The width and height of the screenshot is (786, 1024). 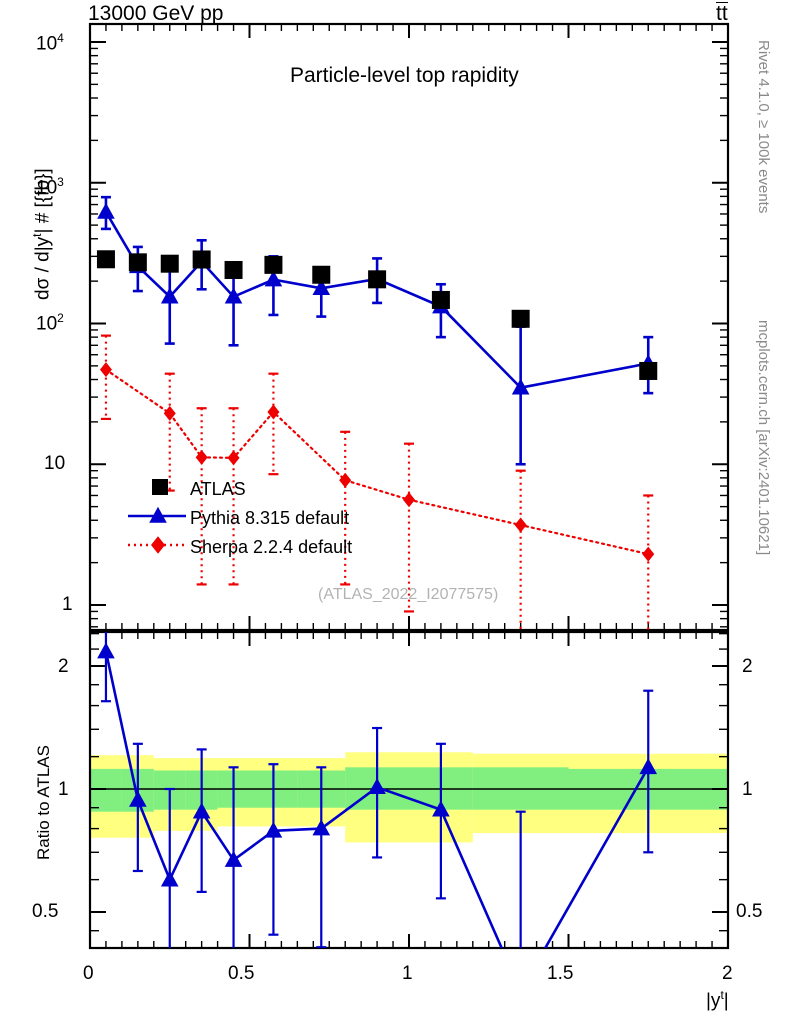 I want to click on x-axis-label: |yt|, so click(x=717, y=1000).